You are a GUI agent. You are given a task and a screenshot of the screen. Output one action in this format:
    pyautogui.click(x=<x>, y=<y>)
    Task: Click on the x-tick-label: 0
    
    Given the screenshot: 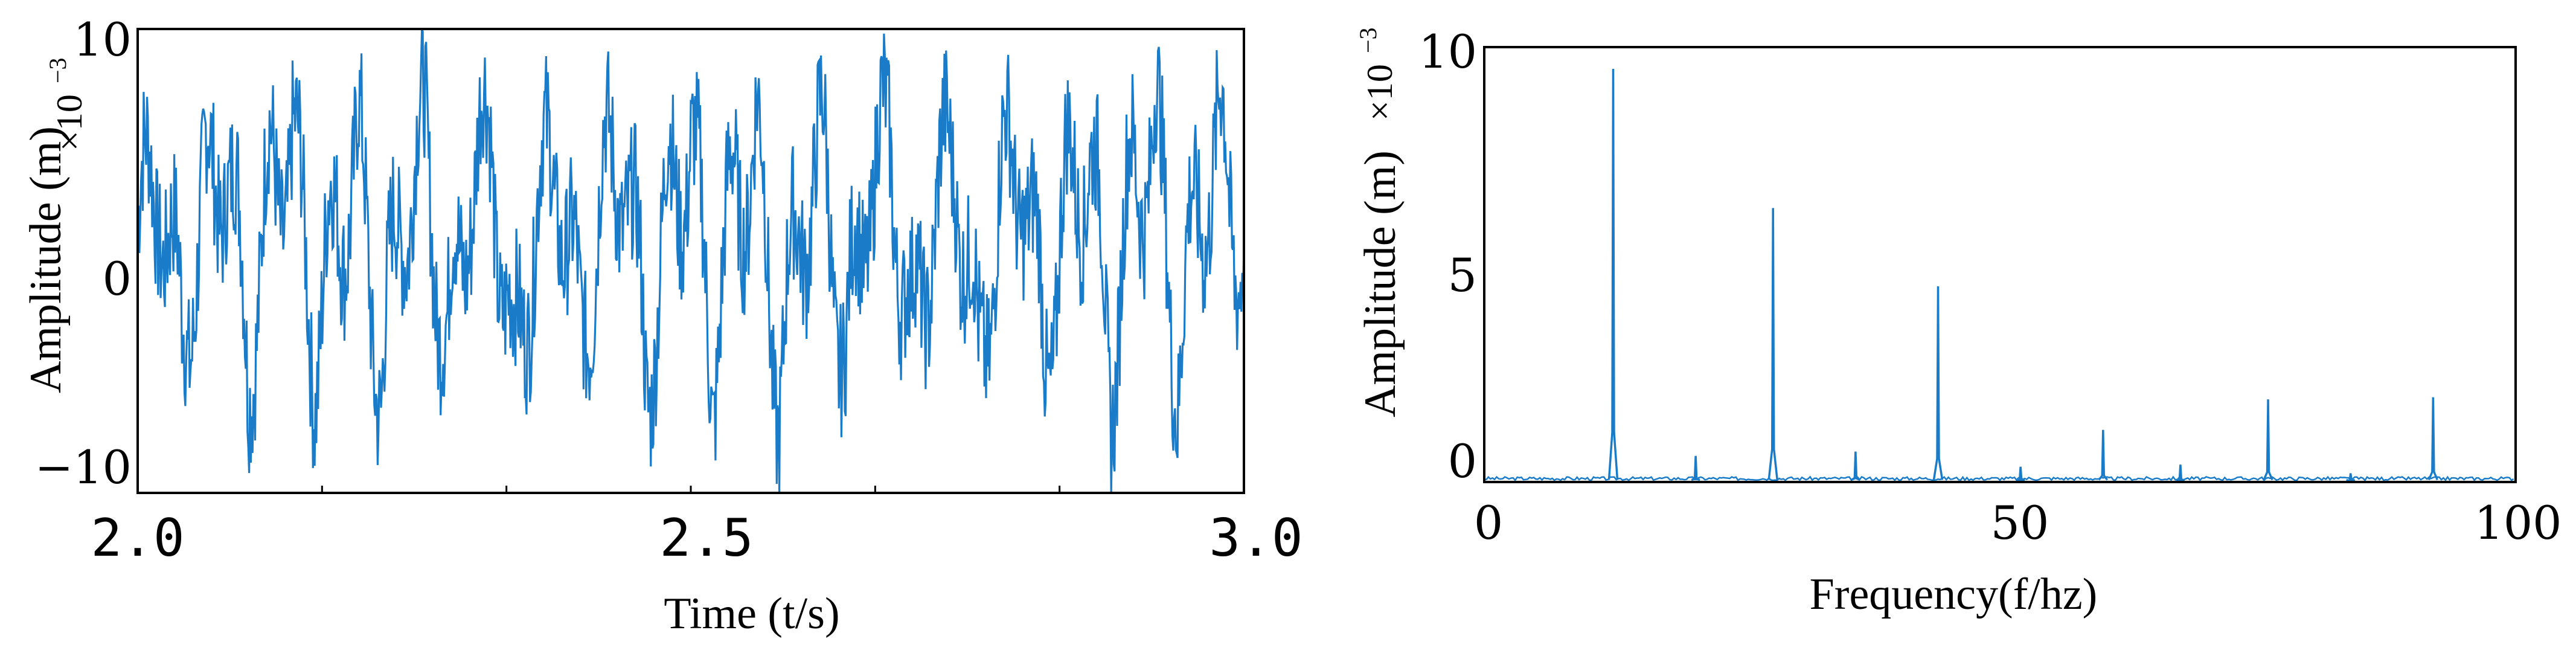 What is the action you would take?
    pyautogui.click(x=1488, y=523)
    